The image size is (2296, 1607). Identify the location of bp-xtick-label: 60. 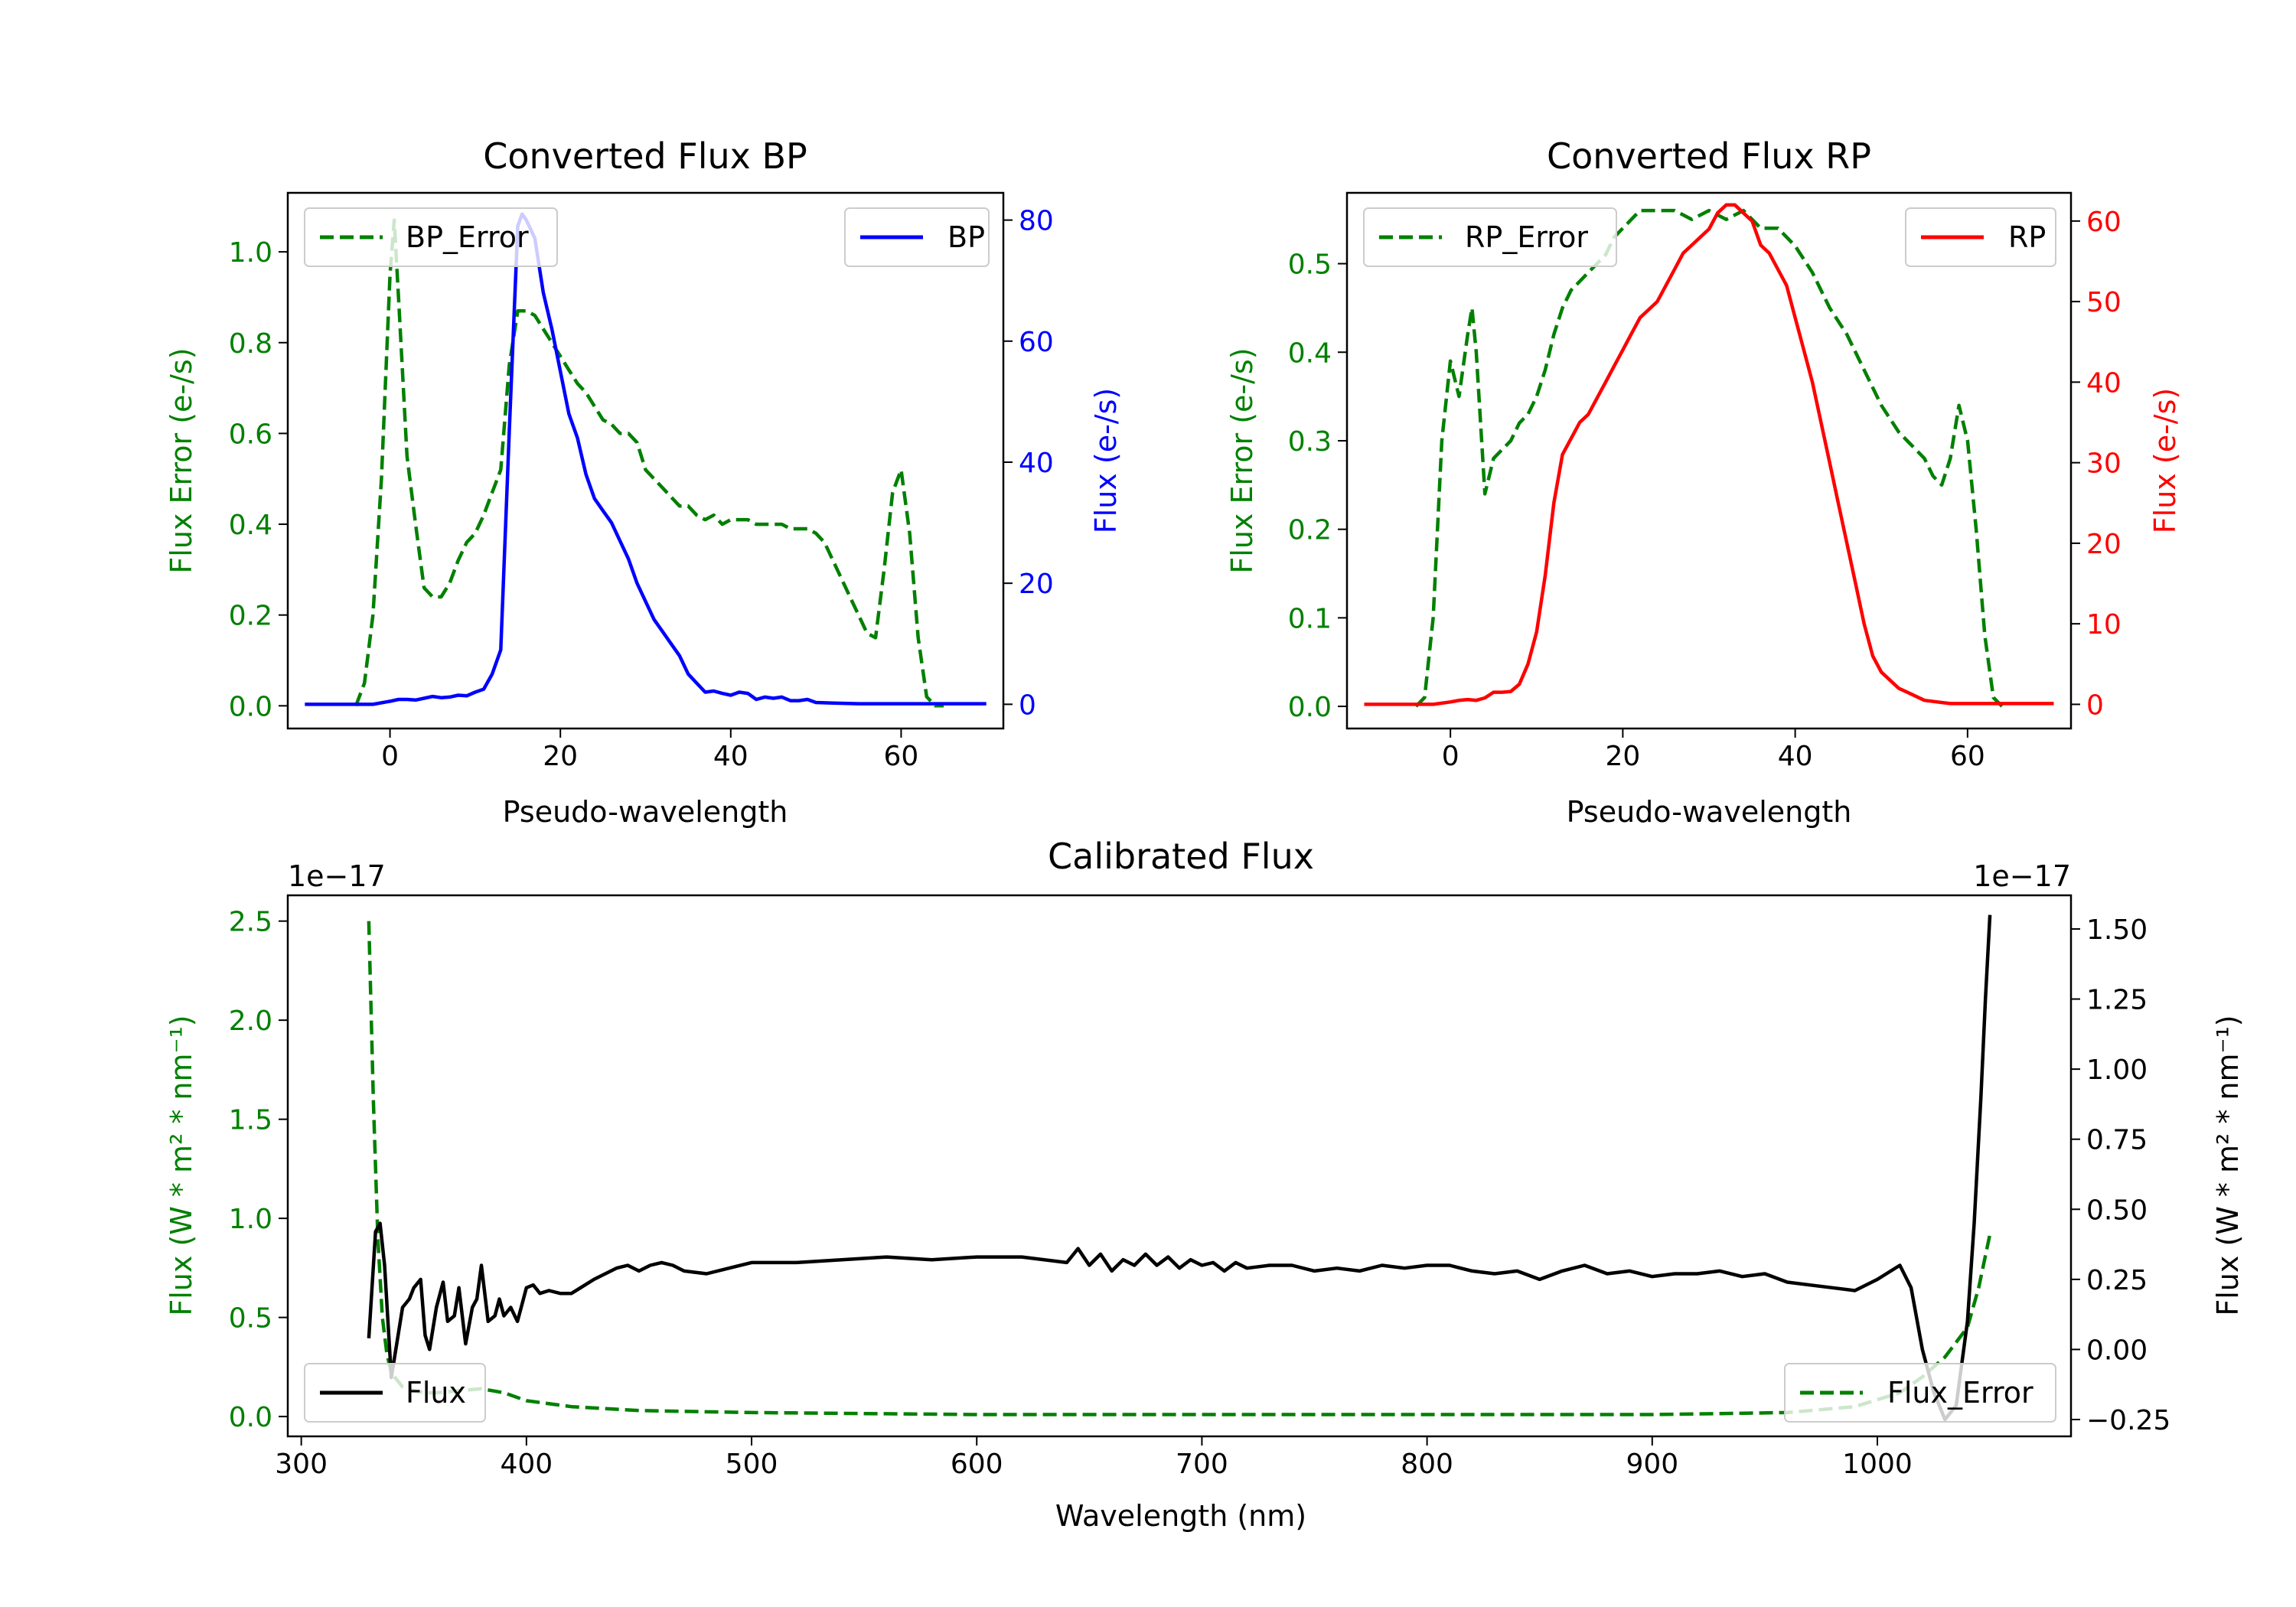
(901, 756).